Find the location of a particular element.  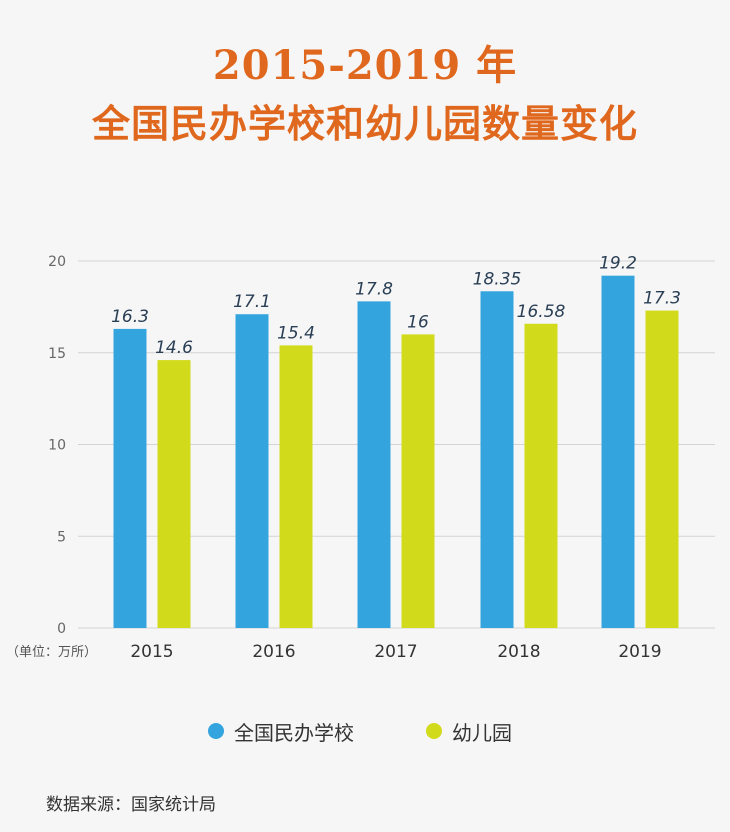

legend-item-series2: 幼儿园 is located at coordinates (469, 731).